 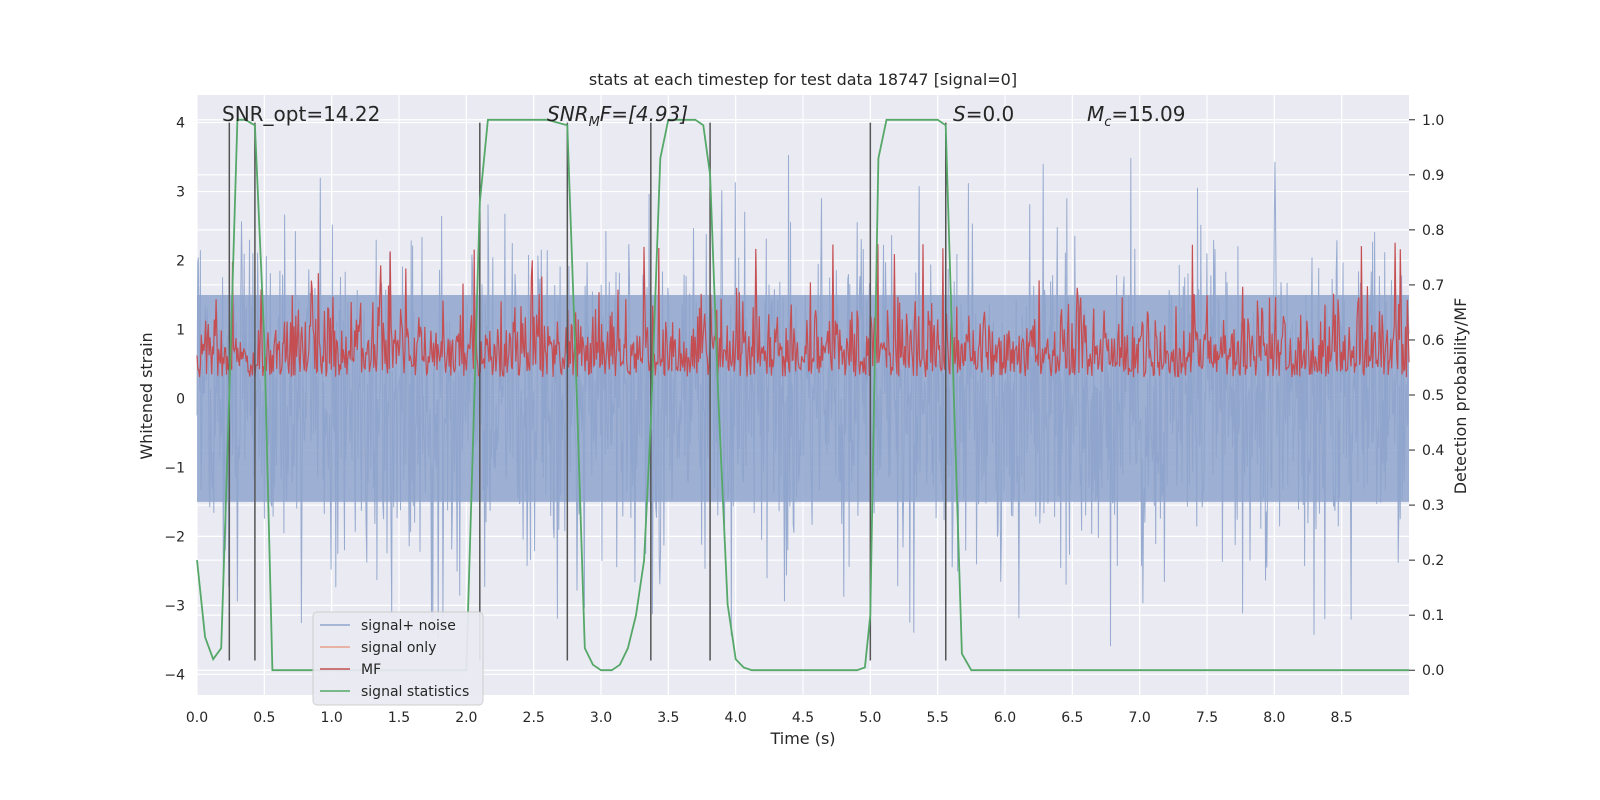 What do you see at coordinates (1433, 616) in the screenshot?
I see `y-tick-label-right-1: 0.1` at bounding box center [1433, 616].